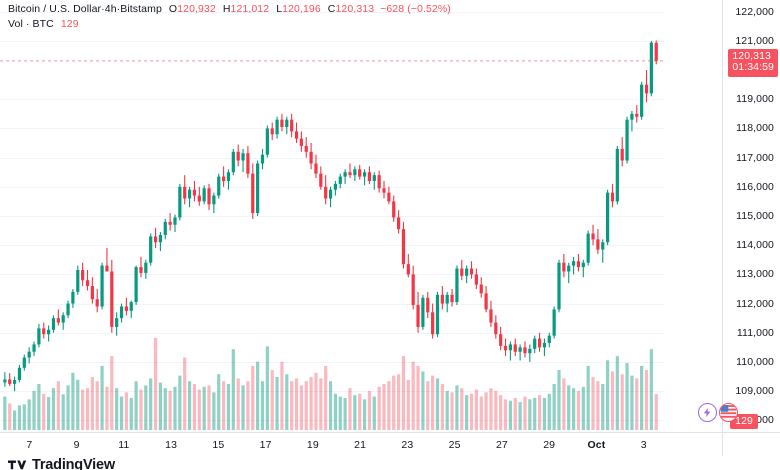 The width and height of the screenshot is (780, 470). Describe the element at coordinates (751, 444) in the screenshot. I see `scale-corner` at that location.